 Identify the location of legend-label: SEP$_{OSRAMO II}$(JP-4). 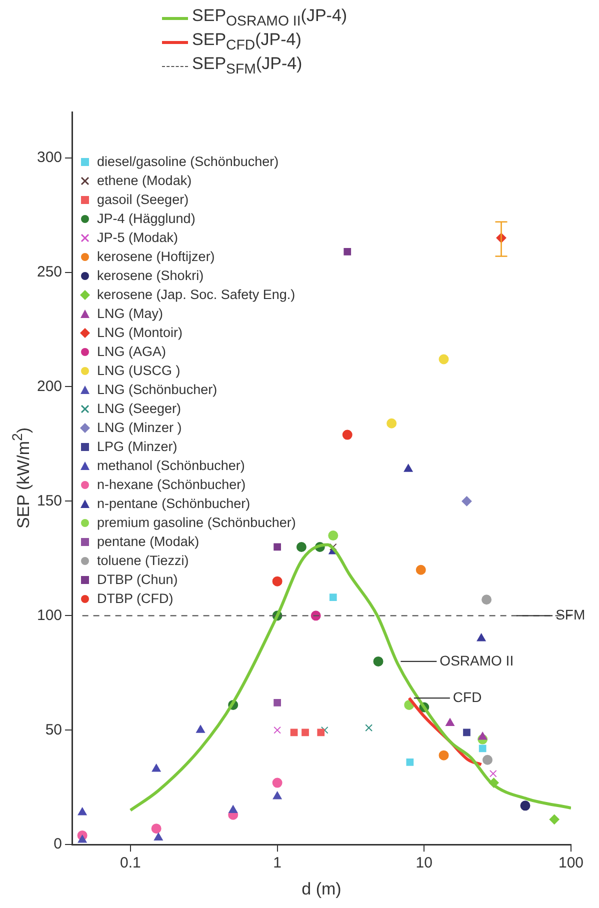
(270, 18).